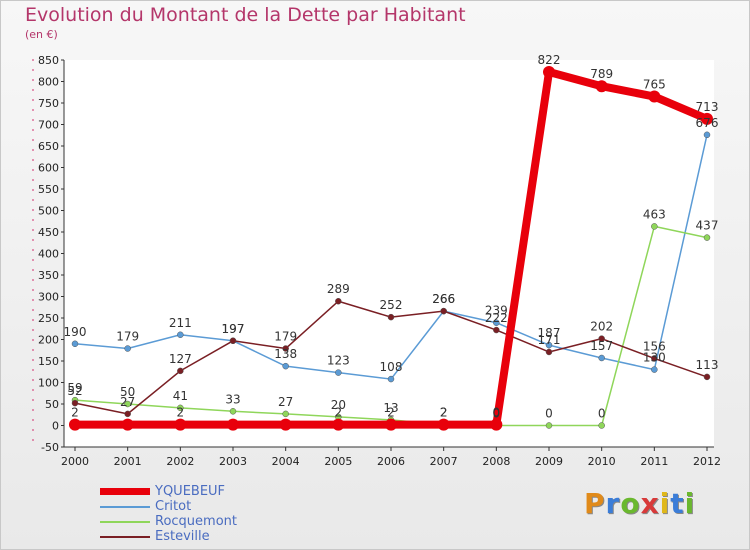  What do you see at coordinates (48, 275) in the screenshot?
I see `y-tick-label: 350` at bounding box center [48, 275].